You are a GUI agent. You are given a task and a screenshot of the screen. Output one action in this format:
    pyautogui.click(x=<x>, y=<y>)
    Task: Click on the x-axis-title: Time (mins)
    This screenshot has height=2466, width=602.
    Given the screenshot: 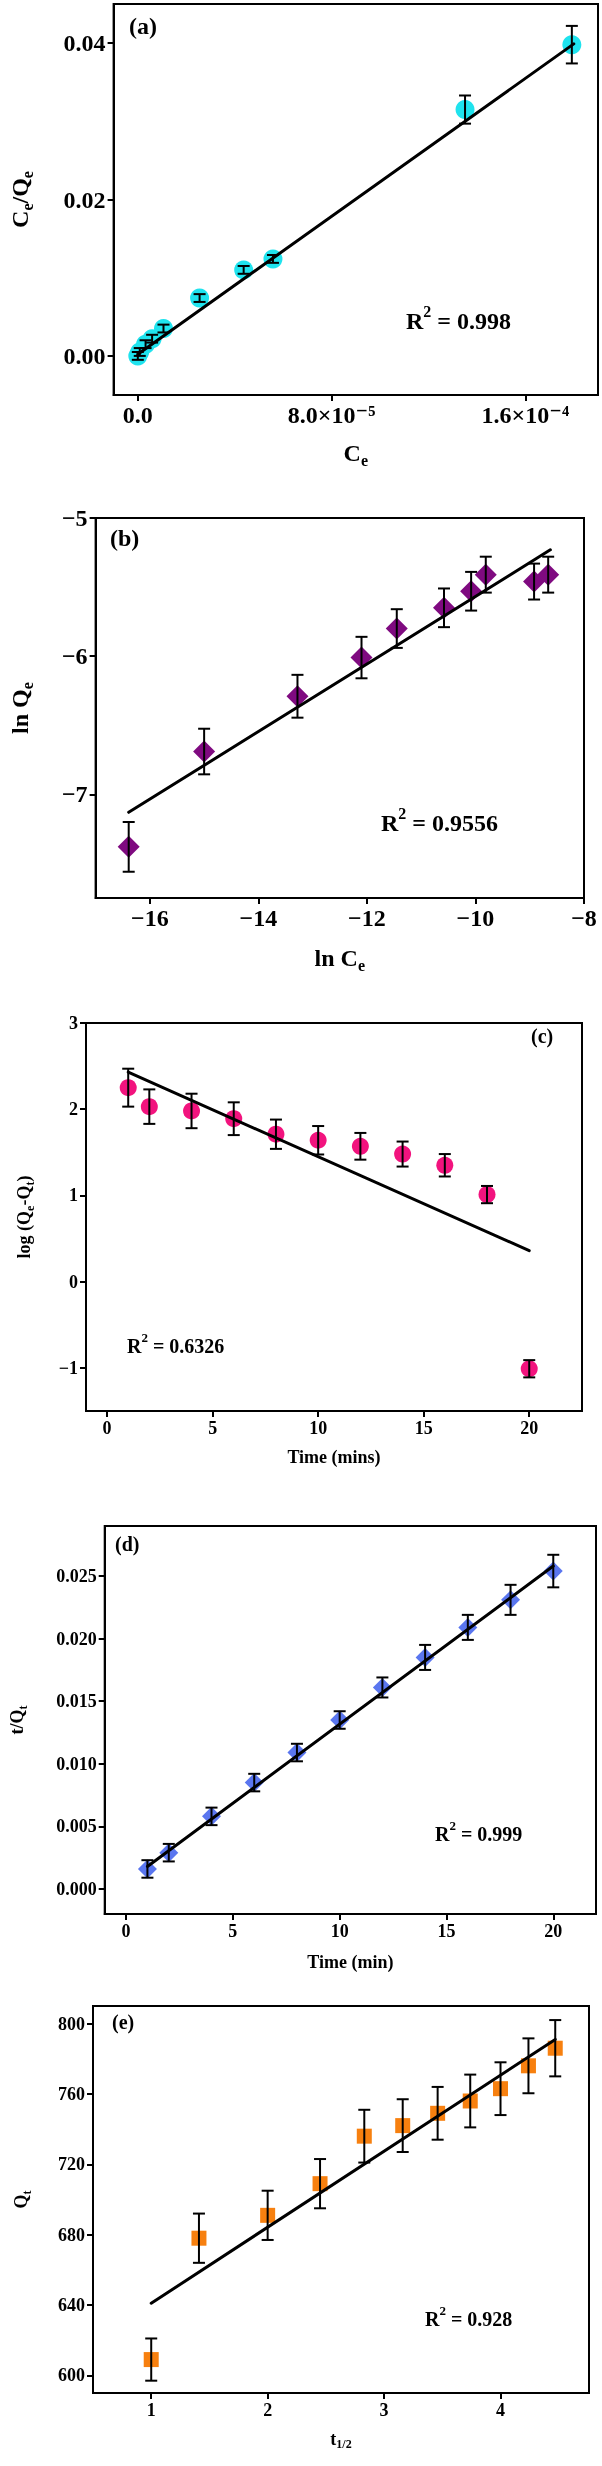 What is the action you would take?
    pyautogui.click(x=334, y=1457)
    